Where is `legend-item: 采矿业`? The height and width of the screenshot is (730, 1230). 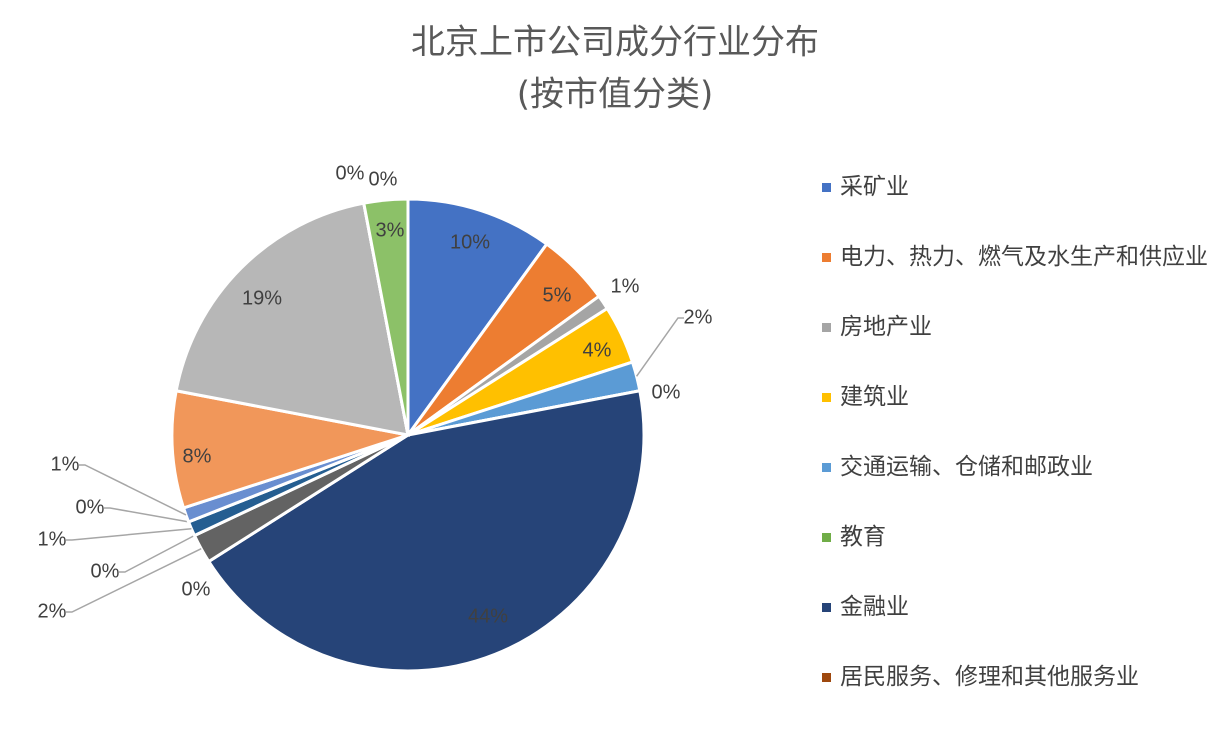 legend-item: 采矿业 is located at coordinates (1017, 187).